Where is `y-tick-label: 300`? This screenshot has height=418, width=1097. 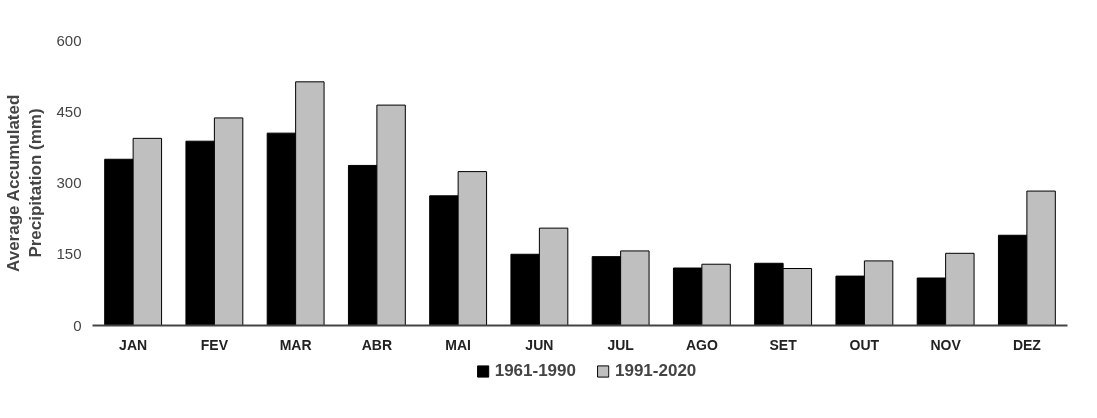 y-tick-label: 300 is located at coordinates (69, 182).